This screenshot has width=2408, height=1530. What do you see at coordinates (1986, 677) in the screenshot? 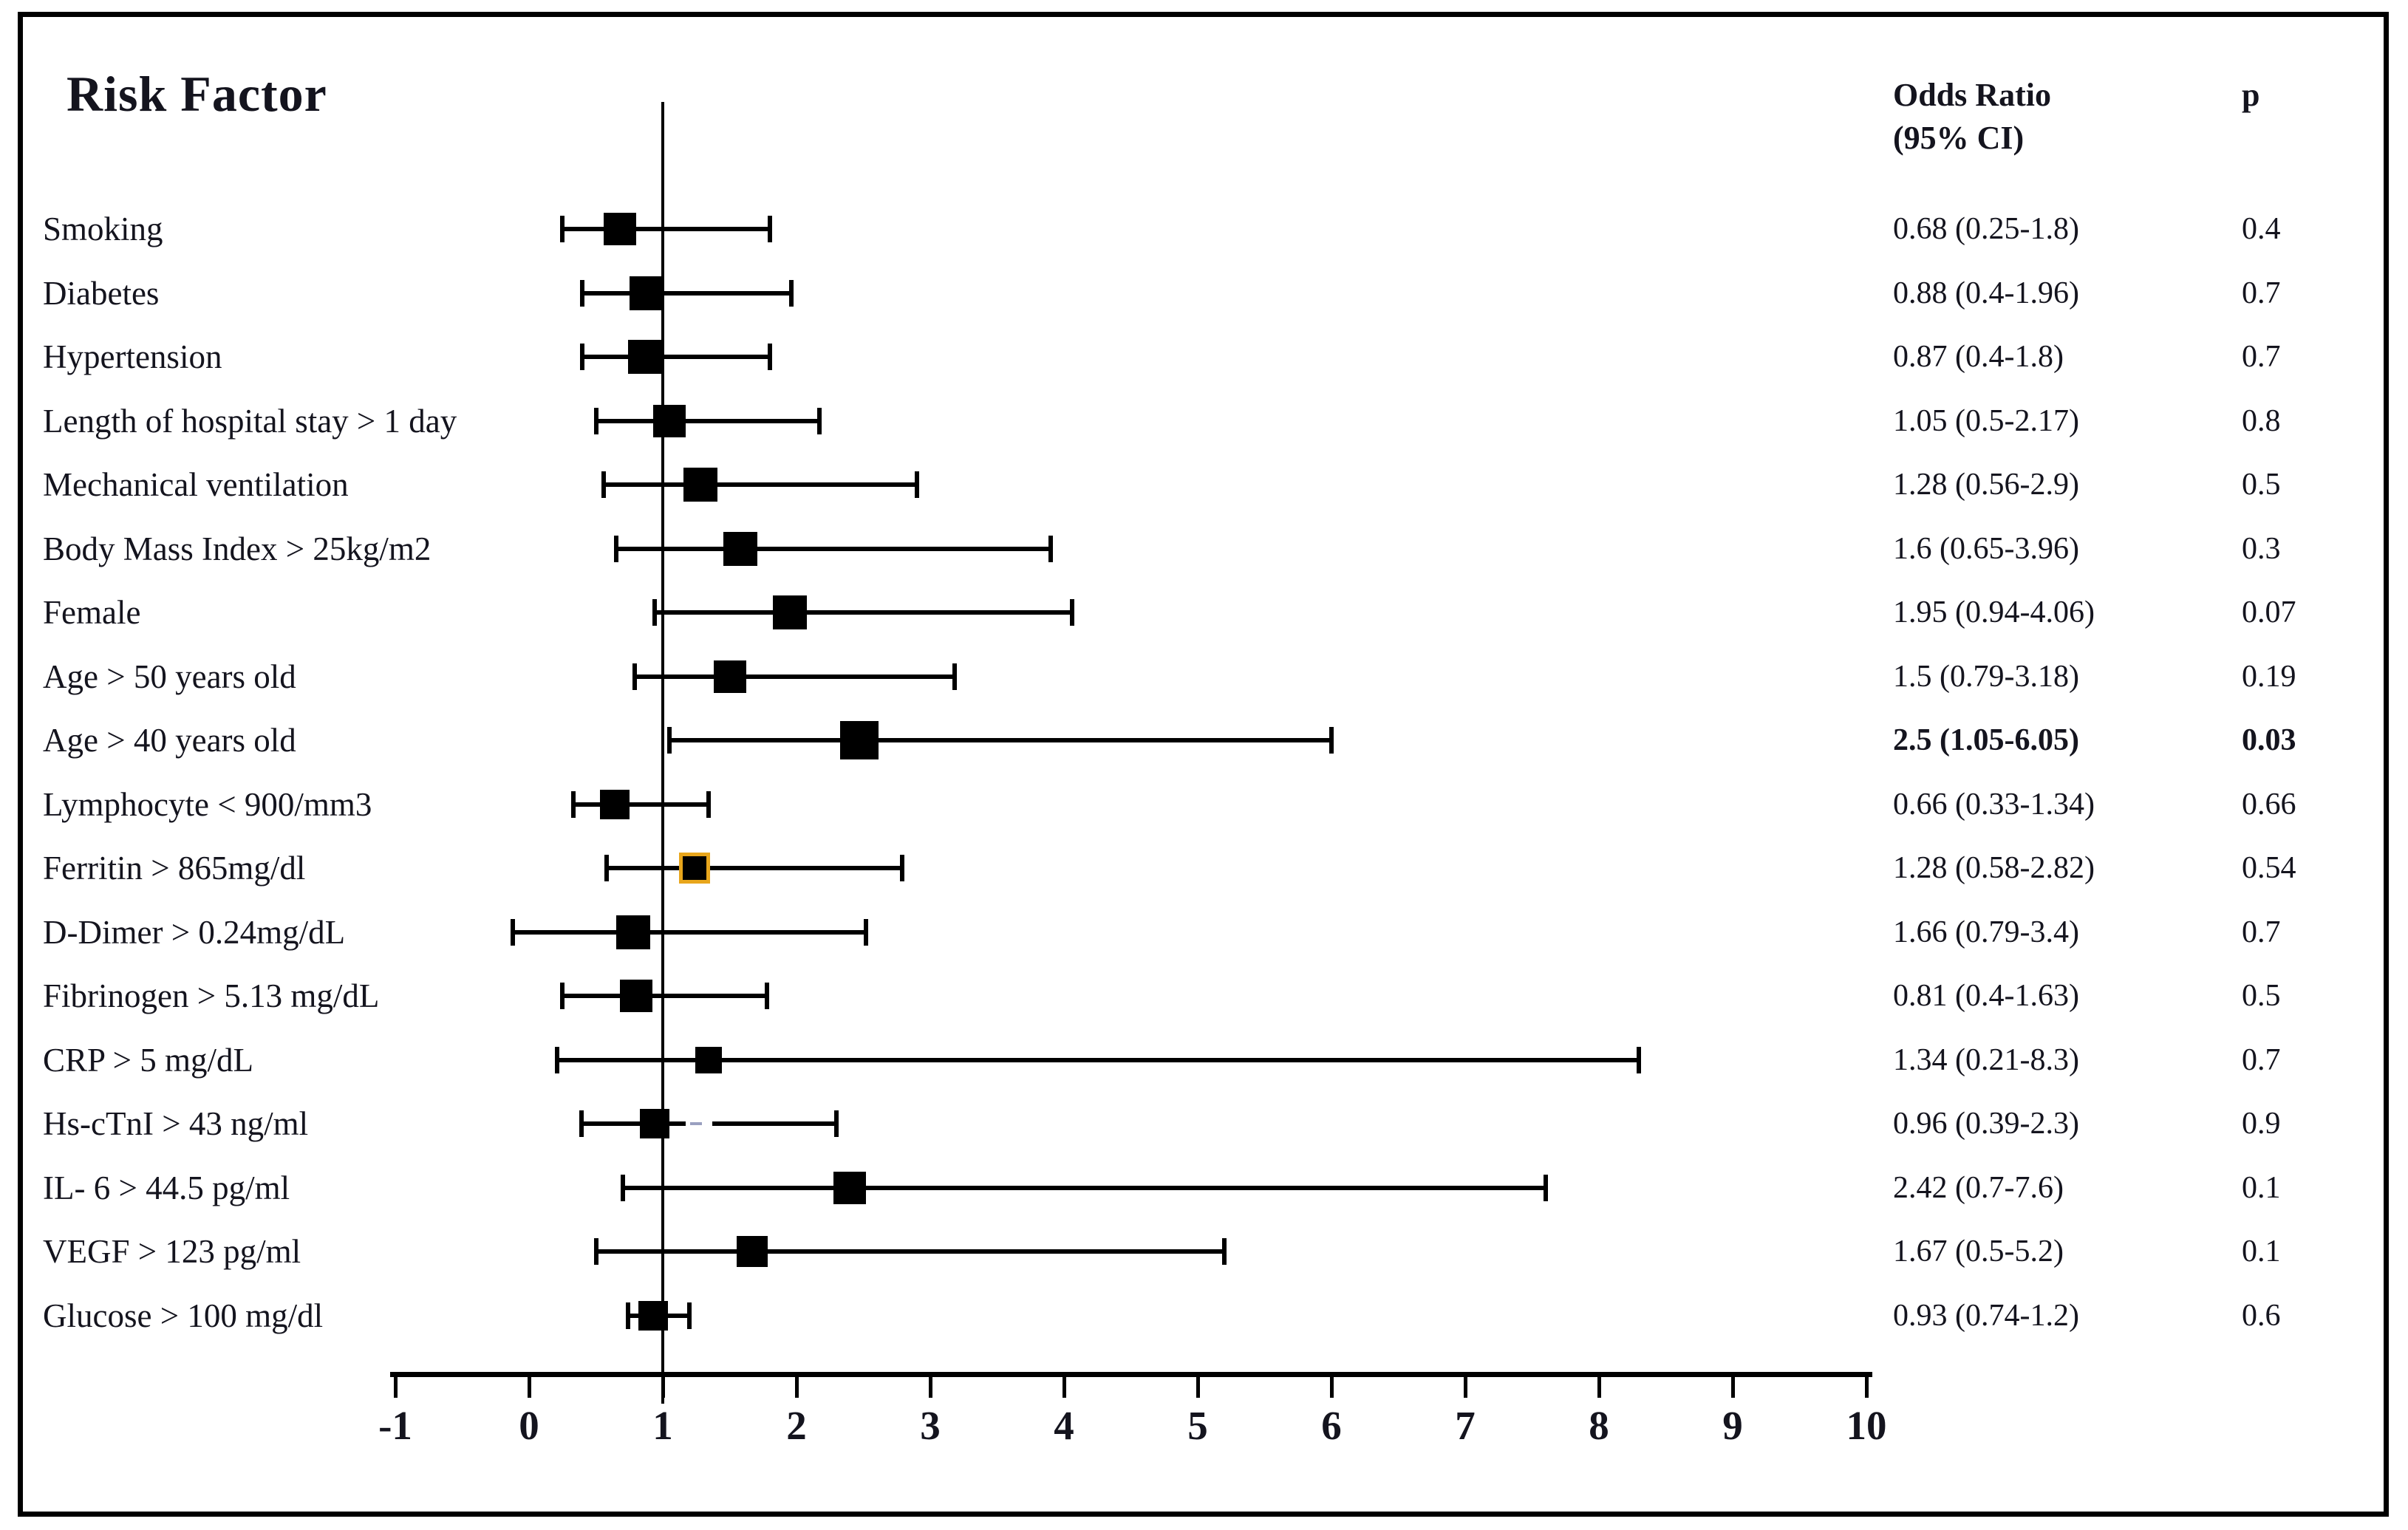
I see `odds-ratio-value: 1.5 (0.79-3.18)` at bounding box center [1986, 677].